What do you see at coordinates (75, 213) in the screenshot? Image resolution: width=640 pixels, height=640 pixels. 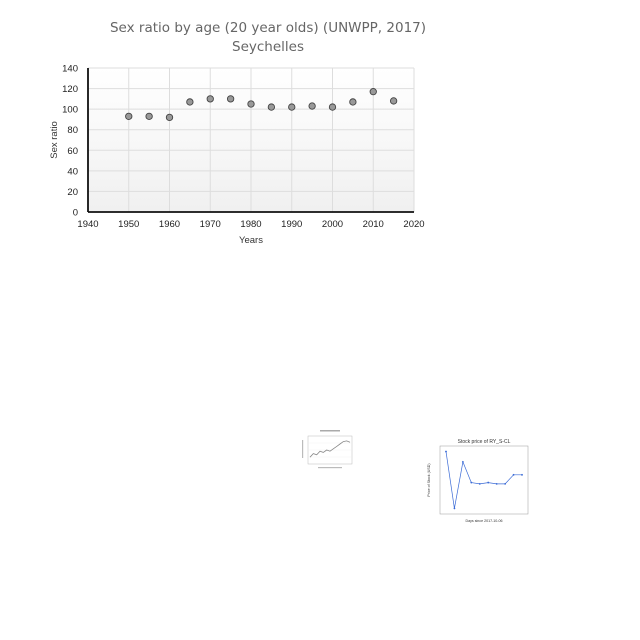 I see `y-tick-label: 0` at bounding box center [75, 213].